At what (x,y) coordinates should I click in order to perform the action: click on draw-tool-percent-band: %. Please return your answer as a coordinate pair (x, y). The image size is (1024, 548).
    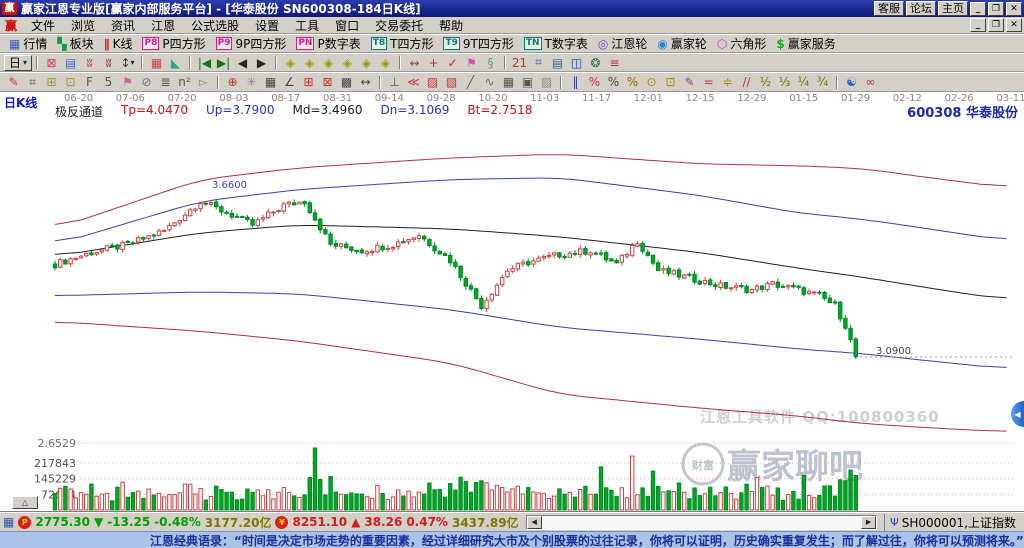
    Looking at the image, I should click on (594, 82).